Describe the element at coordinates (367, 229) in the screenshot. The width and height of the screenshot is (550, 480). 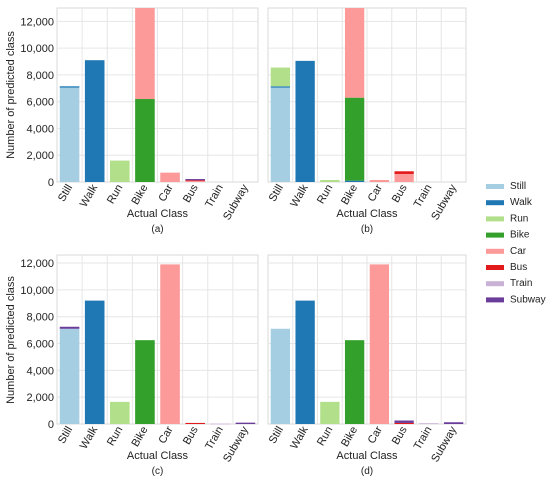
I see `panel-caption: (b)` at that location.